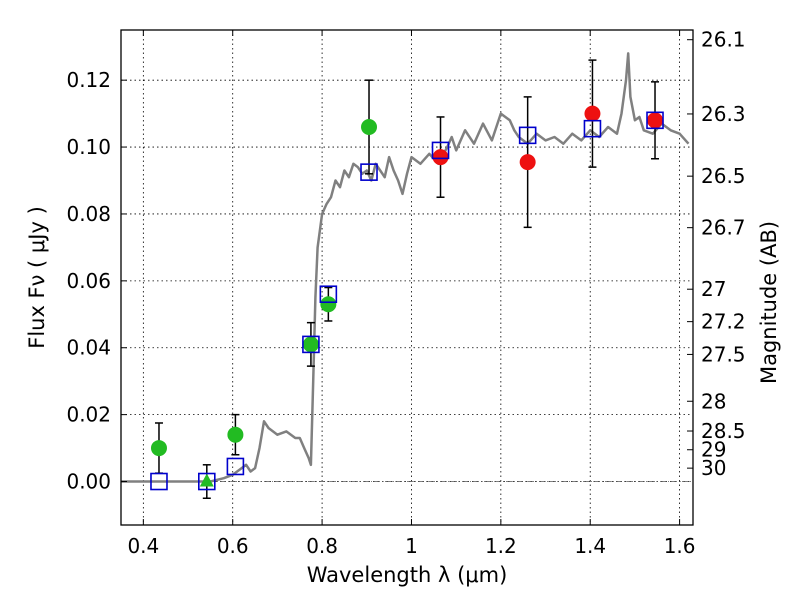  Describe the element at coordinates (723, 40) in the screenshot. I see `y2-tick-label: 26.1` at that location.